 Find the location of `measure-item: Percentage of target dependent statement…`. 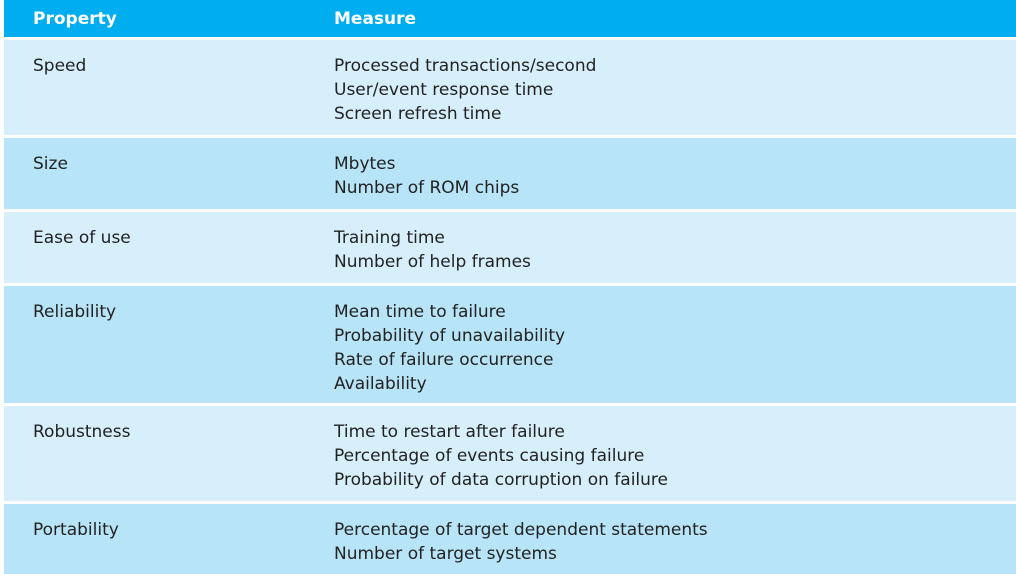

measure-item: Percentage of target dependent statement… is located at coordinates (521, 530).